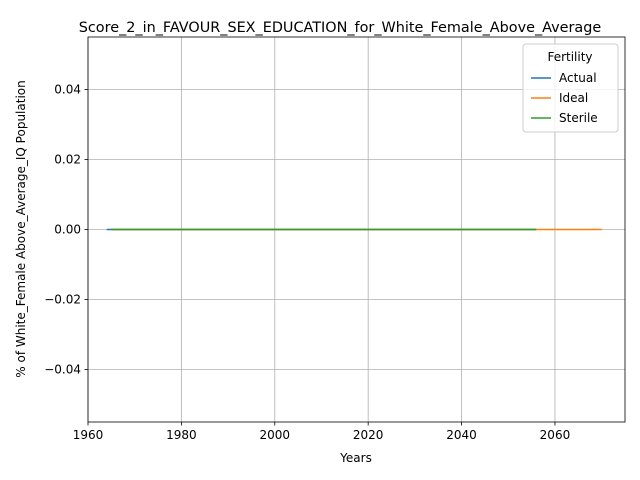 This screenshot has height=480, width=640. What do you see at coordinates (88, 435) in the screenshot?
I see `x-tick-label: 1960` at bounding box center [88, 435].